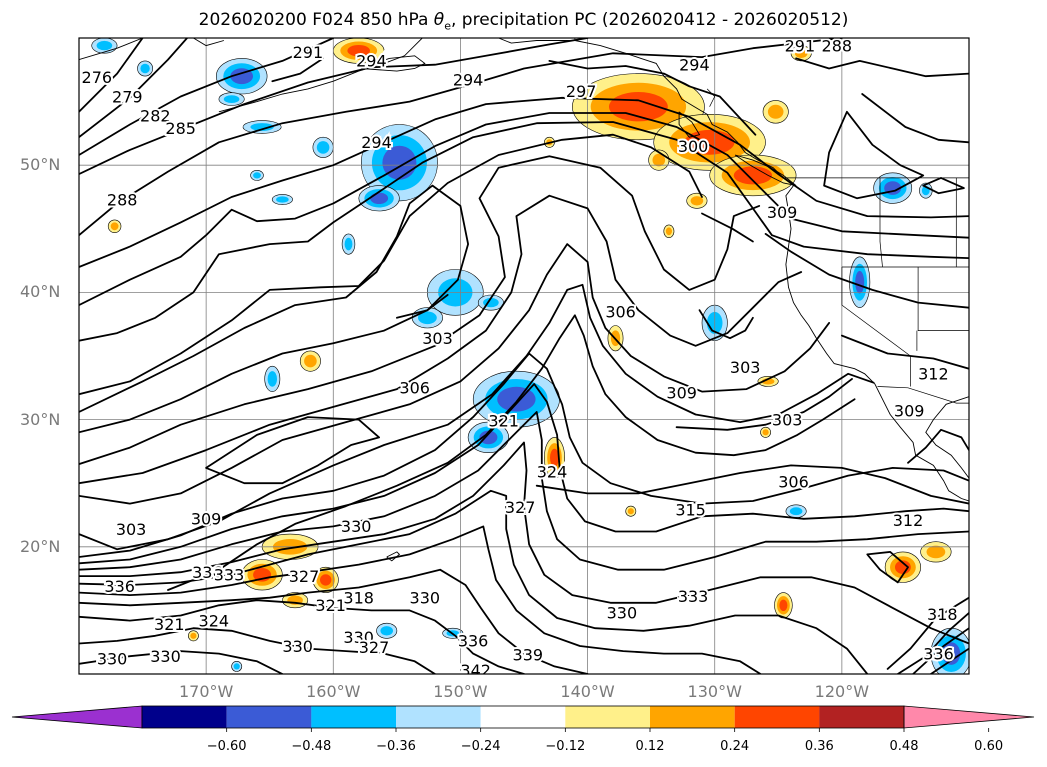 Image resolution: width=1047 pixels, height=767 pixels. What do you see at coordinates (693, 596) in the screenshot?
I see `contour-label: 333` at bounding box center [693, 596].